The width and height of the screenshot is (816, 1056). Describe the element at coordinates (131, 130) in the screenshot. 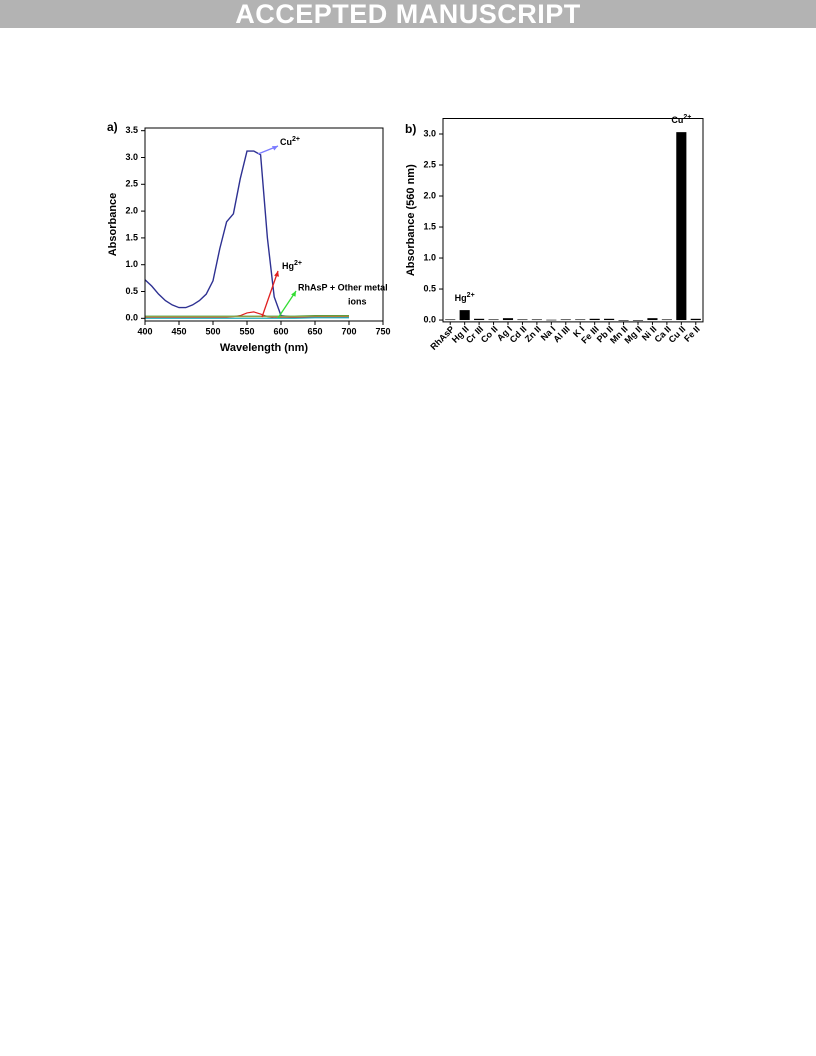

I see `y-tick-label: 3.5` at that location.